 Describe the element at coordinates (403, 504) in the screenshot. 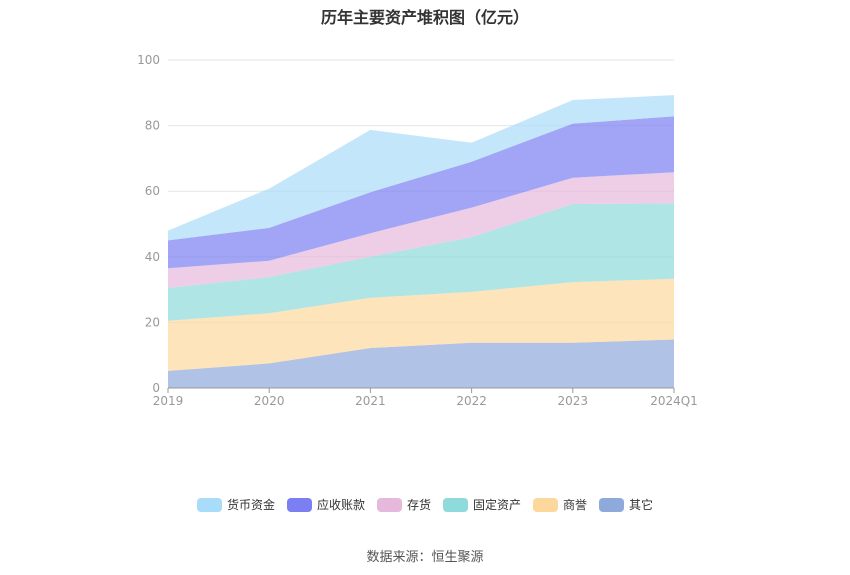

I see `legend-item: 存货` at that location.